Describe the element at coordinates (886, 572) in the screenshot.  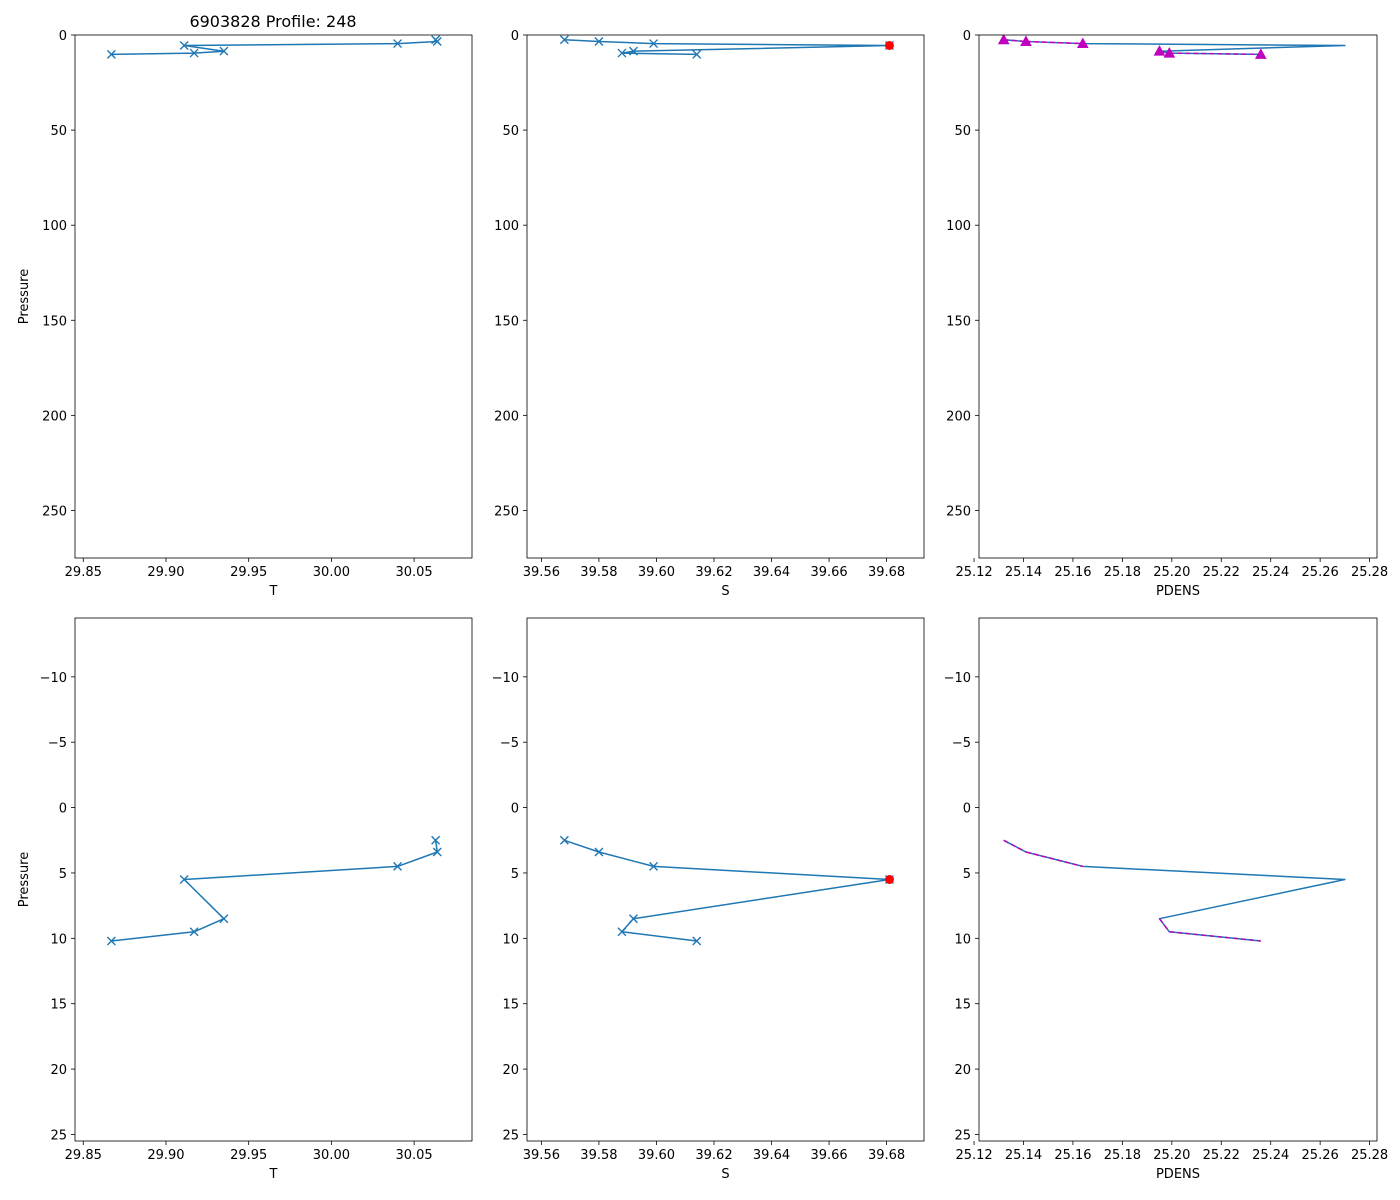
I see `x-tick-label: 39.68` at that location.